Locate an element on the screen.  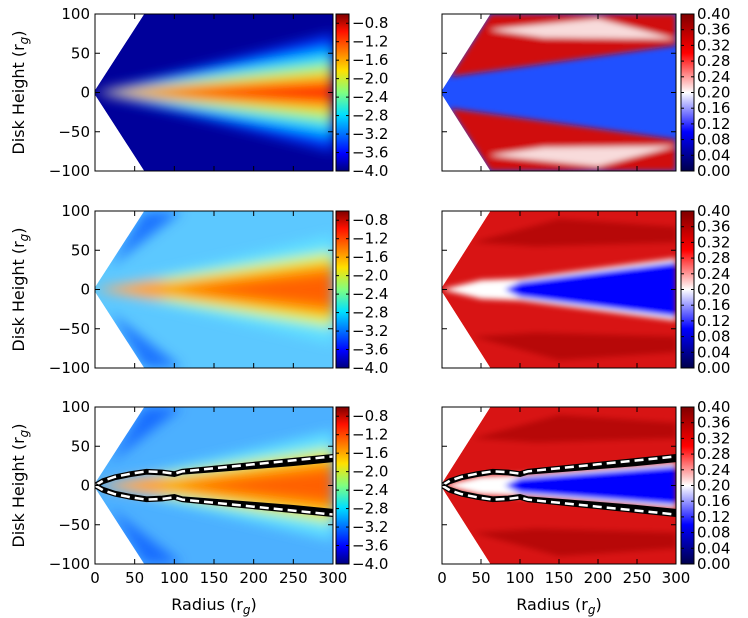
disk-blue-lower is located at coordinates (146, 340).